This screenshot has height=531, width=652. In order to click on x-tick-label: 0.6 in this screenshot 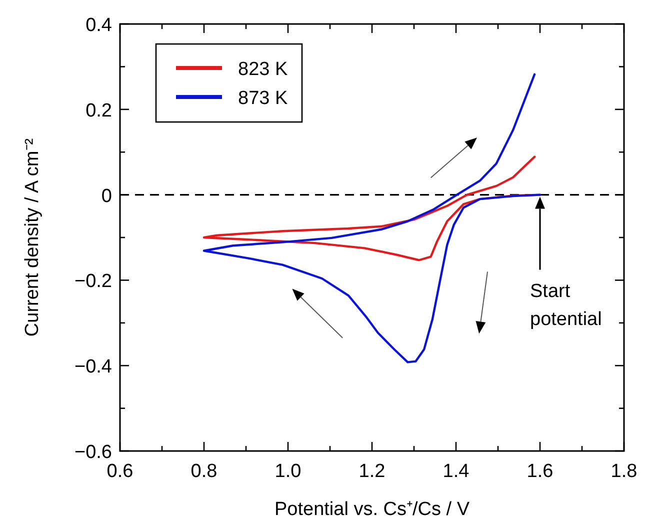, I will do `click(120, 471)`.